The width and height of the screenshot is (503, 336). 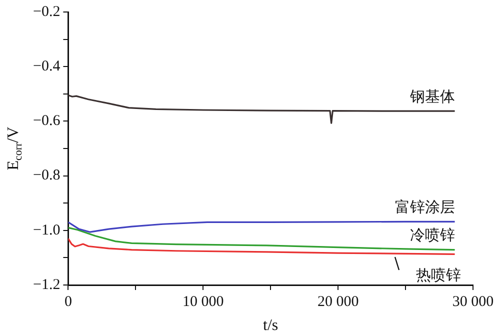 What do you see at coordinates (424, 207) in the screenshot?
I see `series-label: 富锌涂层` at bounding box center [424, 207].